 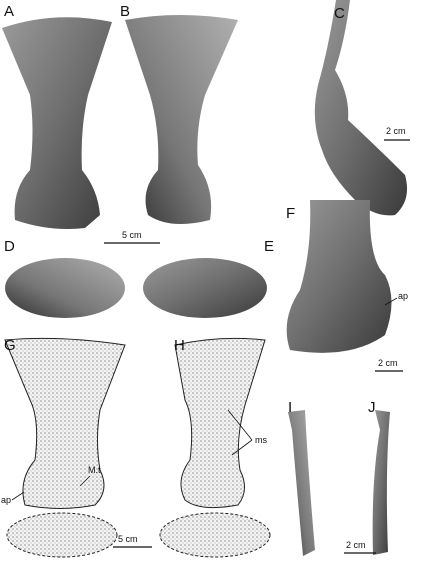 I want to click on drawing-g, so click(x=65, y=423).